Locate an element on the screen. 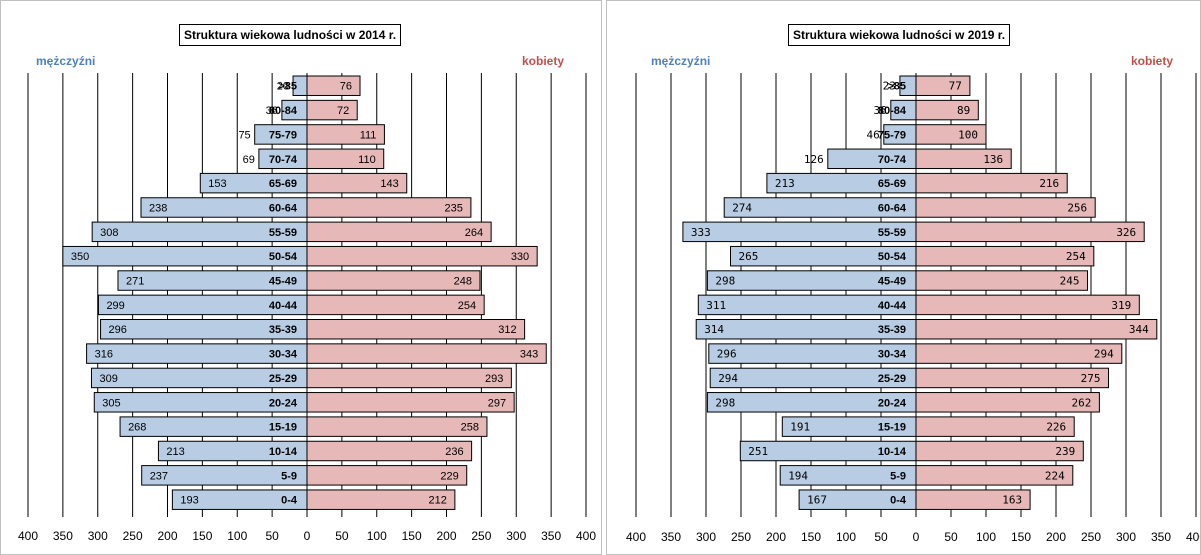  legend-men: mężczyźni is located at coordinates (66, 61).